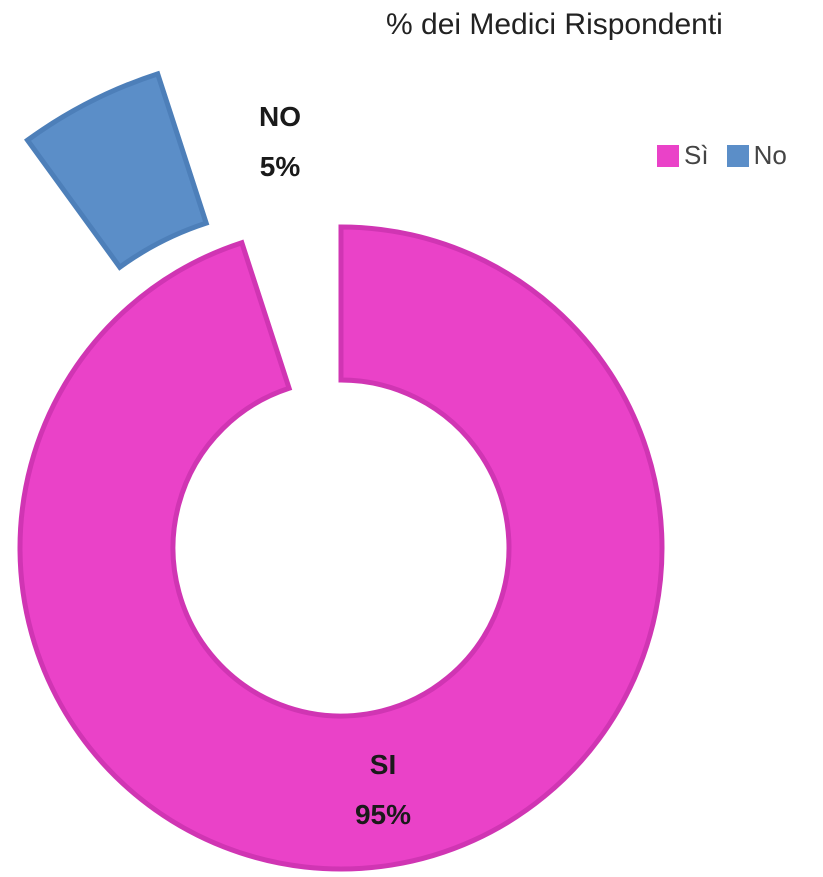  Describe the element at coordinates (696, 155) in the screenshot. I see `legend-label-si: Sì` at that location.